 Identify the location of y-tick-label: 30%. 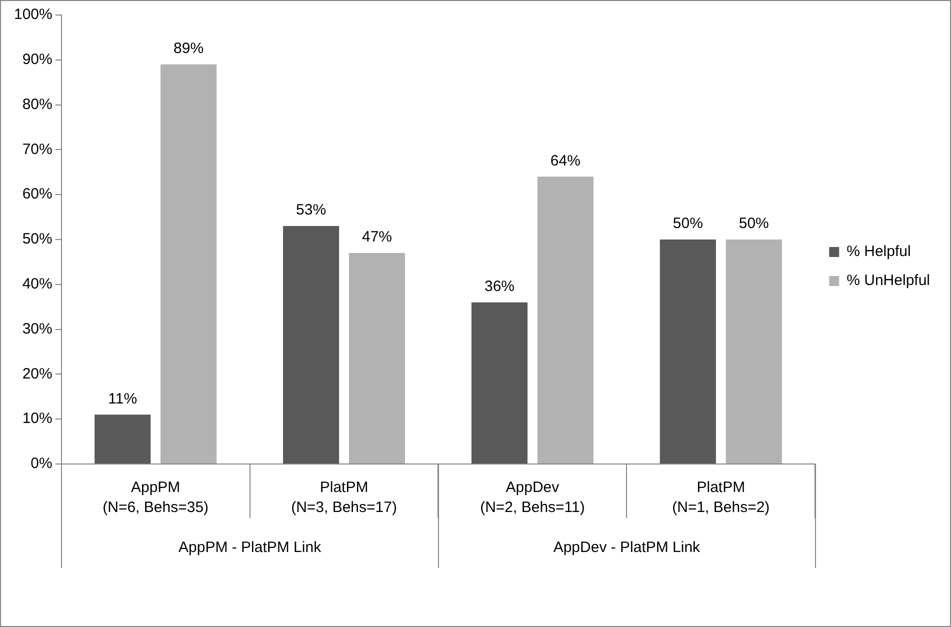
(37, 329).